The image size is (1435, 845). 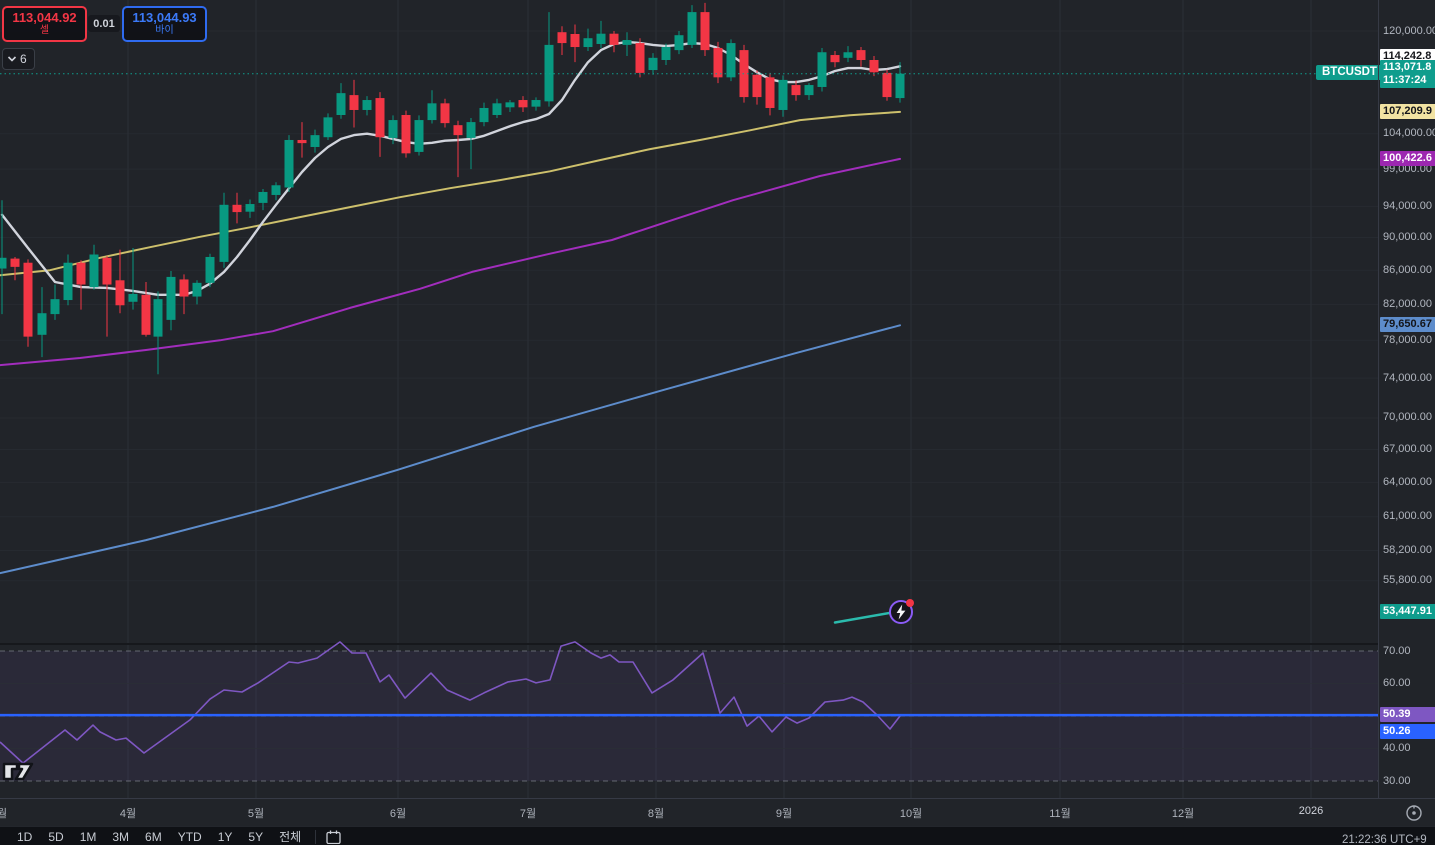 I want to click on range-button-5d: 5D, so click(x=56, y=837).